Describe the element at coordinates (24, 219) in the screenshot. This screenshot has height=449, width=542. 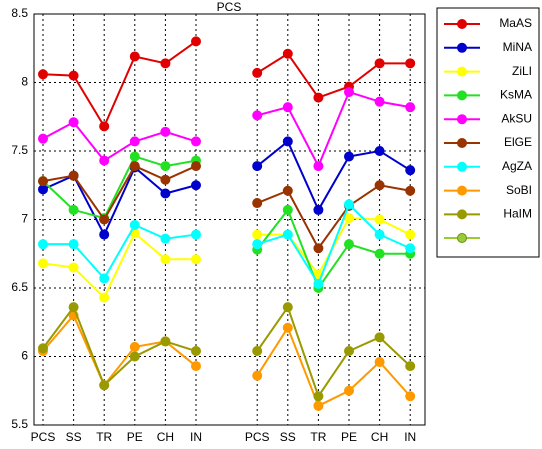
I see `y-tick-label: 7` at that location.